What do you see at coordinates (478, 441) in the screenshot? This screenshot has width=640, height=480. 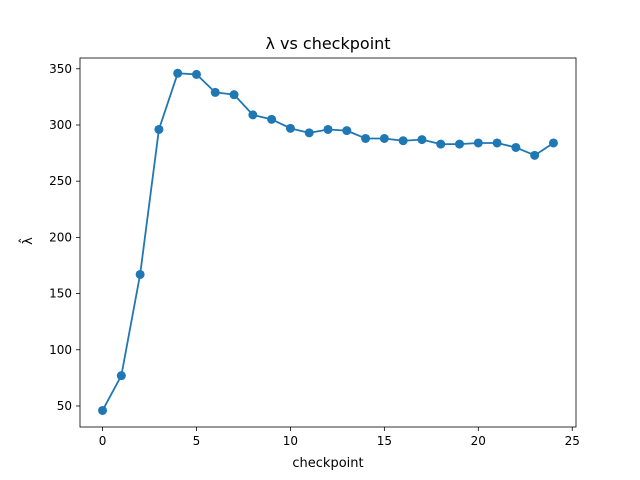 I see `x-tick-label: 20` at bounding box center [478, 441].